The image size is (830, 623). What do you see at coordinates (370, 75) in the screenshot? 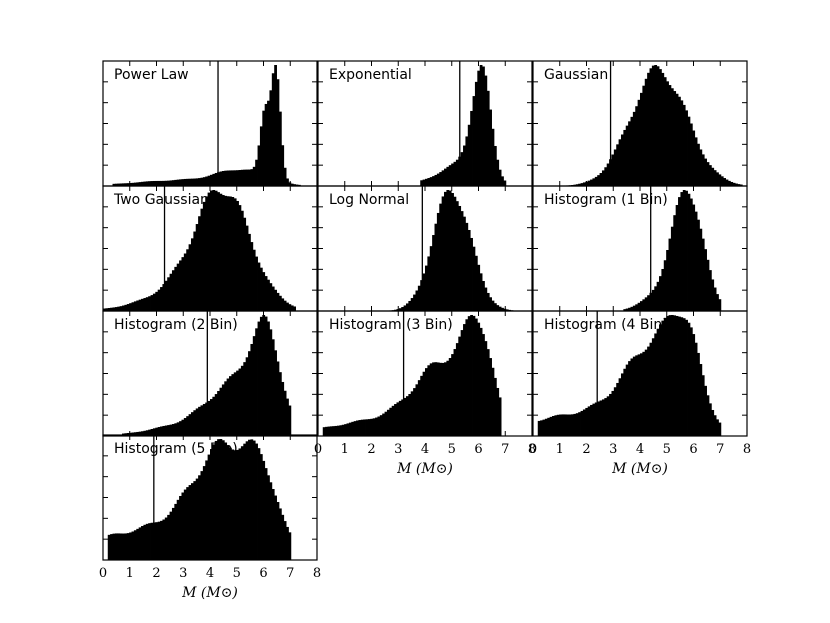
I see `panel-title: Exponential` at bounding box center [370, 75].